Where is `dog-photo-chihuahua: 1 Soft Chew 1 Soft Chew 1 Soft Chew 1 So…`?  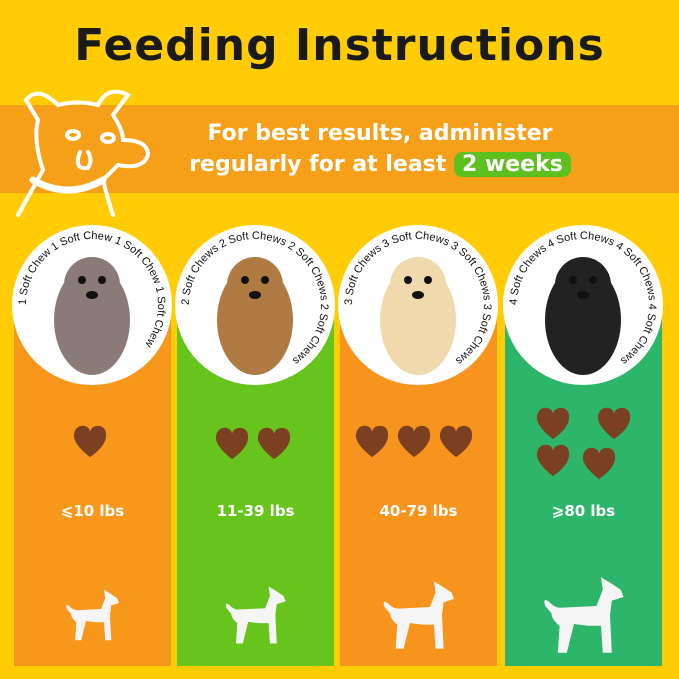 dog-photo-chihuahua: 1 Soft Chew 1 Soft Chew 1 Soft Chew 1 So… is located at coordinates (92, 305).